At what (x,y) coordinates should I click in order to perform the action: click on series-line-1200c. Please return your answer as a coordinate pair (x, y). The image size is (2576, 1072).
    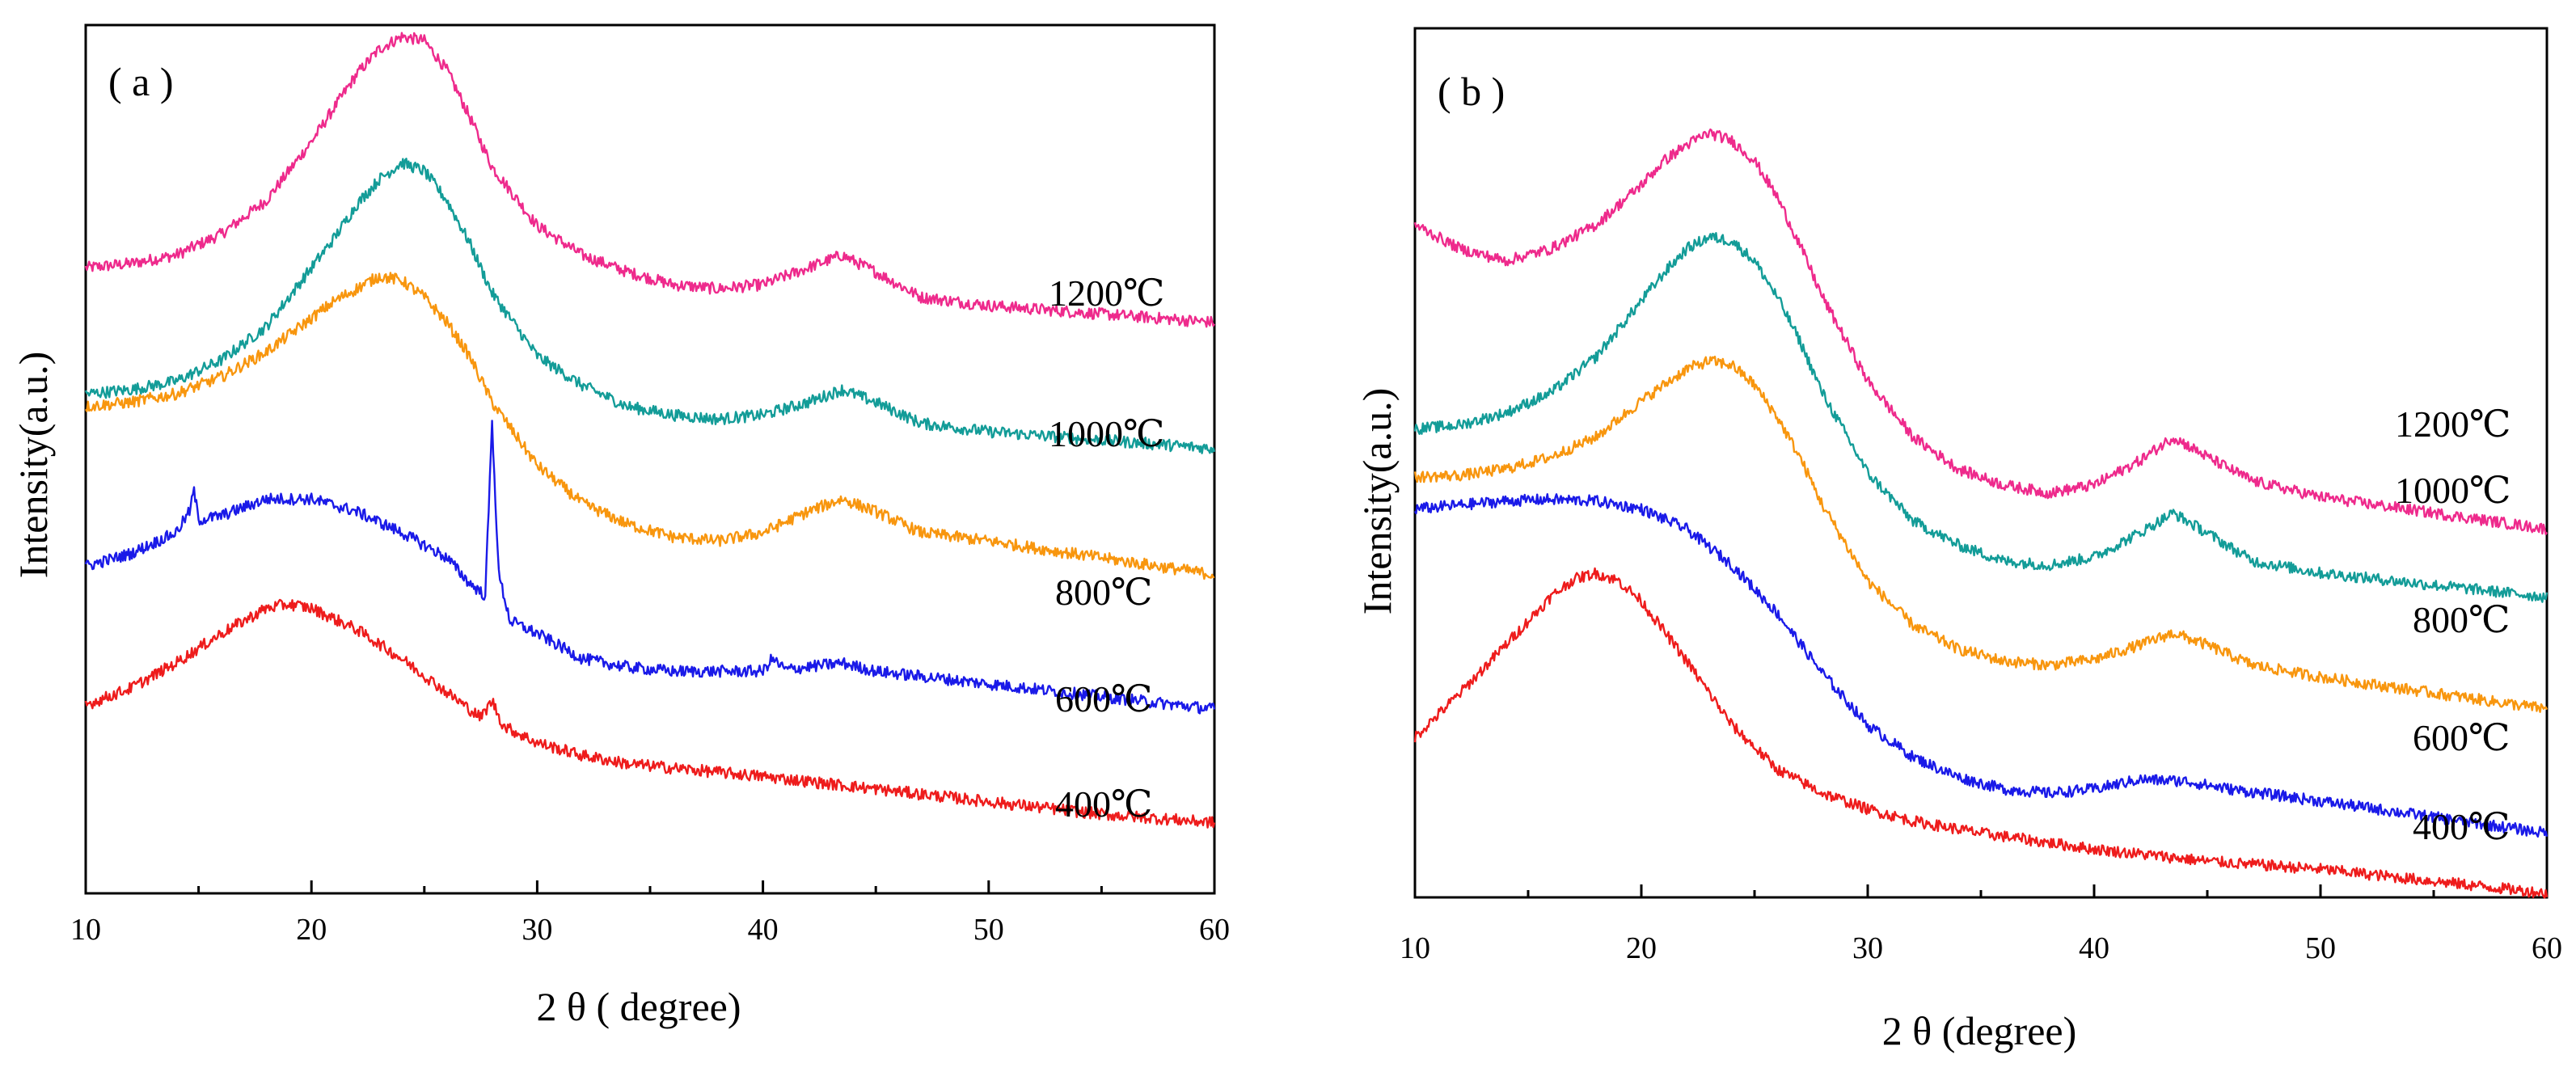
    Looking at the image, I should click on (650, 180).